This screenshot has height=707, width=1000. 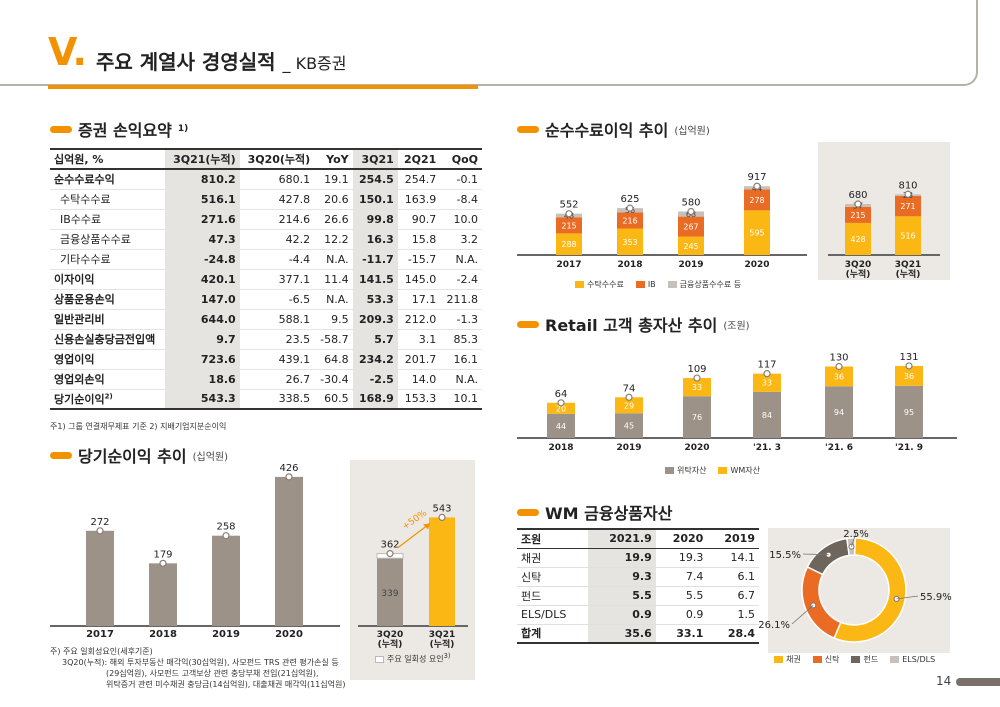 I want to click on table-cell: 723.6, so click(x=202, y=359).